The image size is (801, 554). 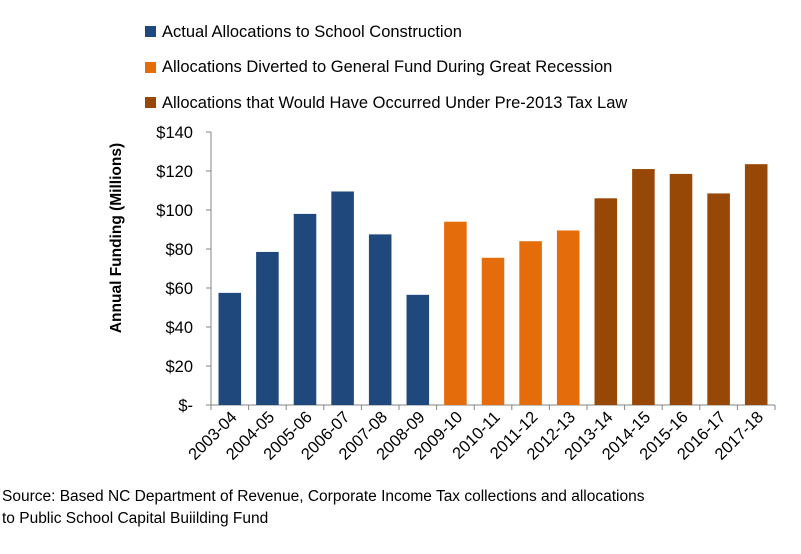 What do you see at coordinates (179, 328) in the screenshot?
I see `y-tick-label: $40` at bounding box center [179, 328].